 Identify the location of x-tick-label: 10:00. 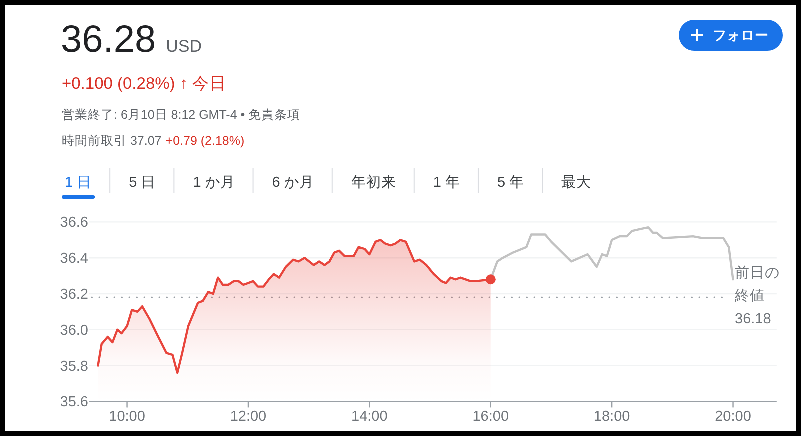
(127, 417).